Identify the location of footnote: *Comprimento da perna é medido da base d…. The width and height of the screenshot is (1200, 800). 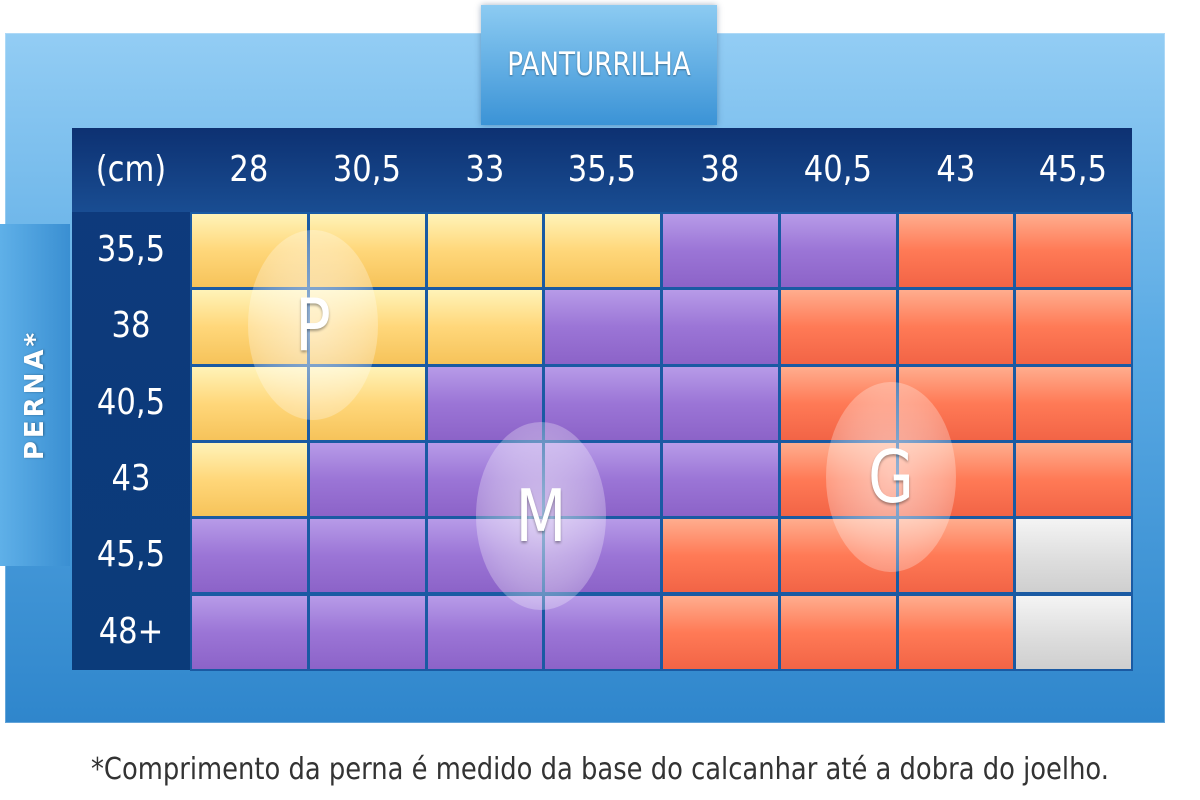
(600, 769).